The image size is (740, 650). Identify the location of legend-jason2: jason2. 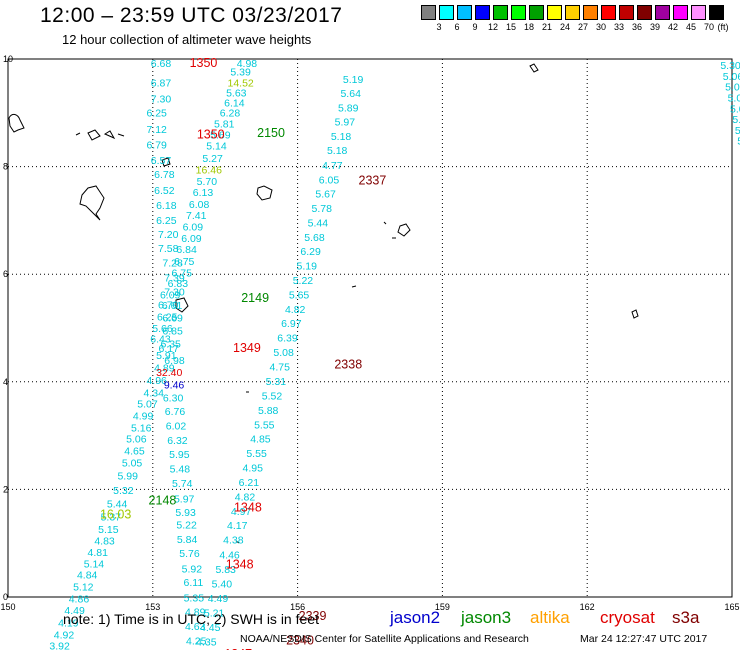
(415, 617).